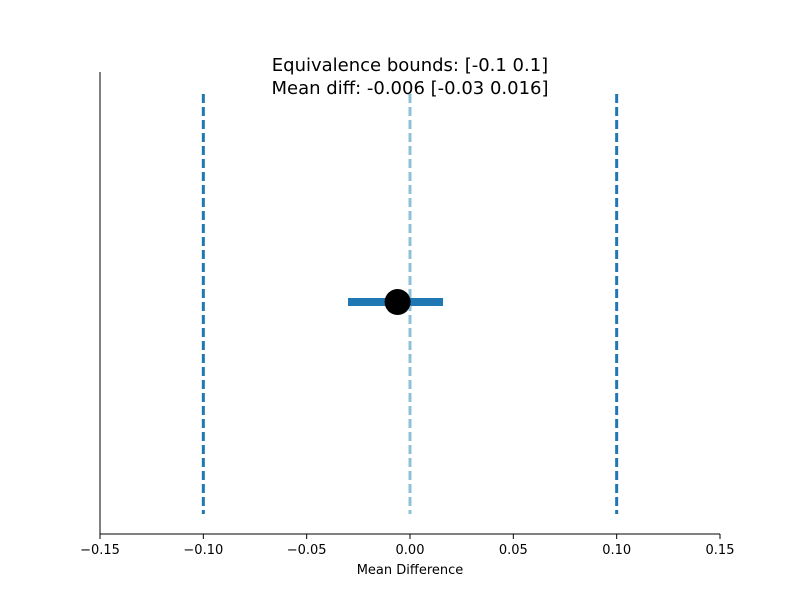 The width and height of the screenshot is (800, 600). What do you see at coordinates (203, 550) in the screenshot?
I see `x-tick-label: −0.10` at bounding box center [203, 550].